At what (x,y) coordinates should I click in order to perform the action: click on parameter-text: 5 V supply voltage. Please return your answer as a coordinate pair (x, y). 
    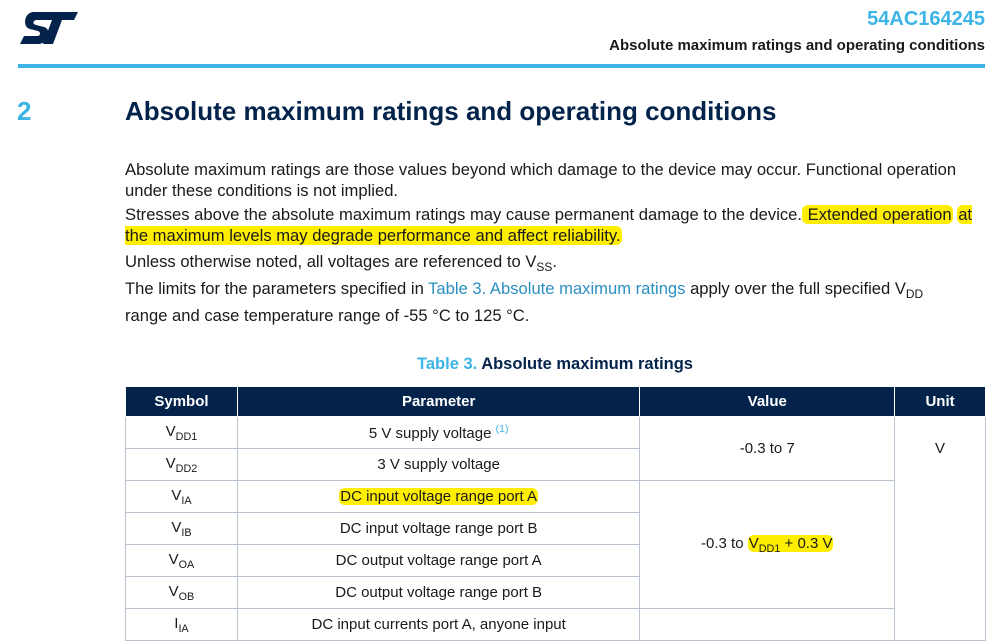
    Looking at the image, I should click on (432, 433).